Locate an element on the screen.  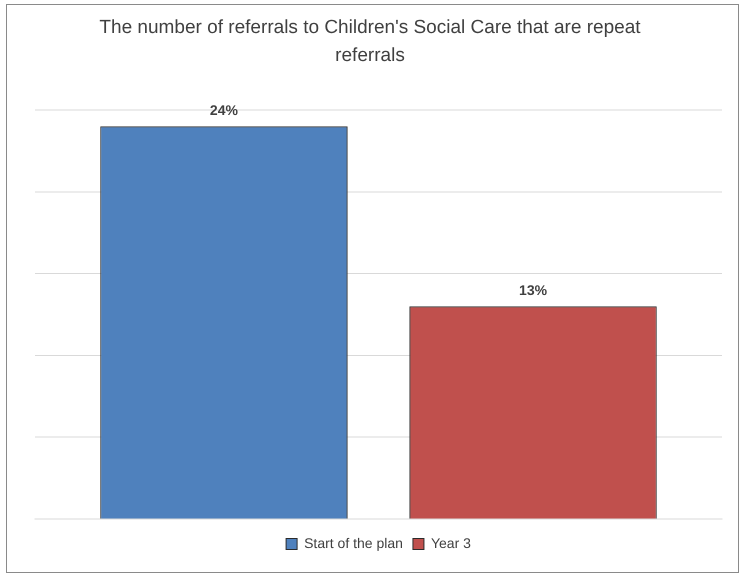
data-label: 13% is located at coordinates (533, 290).